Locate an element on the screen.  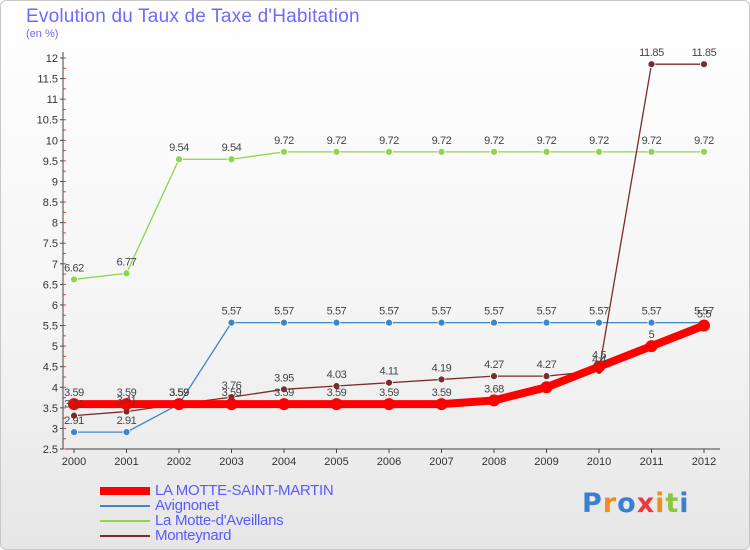
y-tick-label: 9 is located at coordinates (55, 182).